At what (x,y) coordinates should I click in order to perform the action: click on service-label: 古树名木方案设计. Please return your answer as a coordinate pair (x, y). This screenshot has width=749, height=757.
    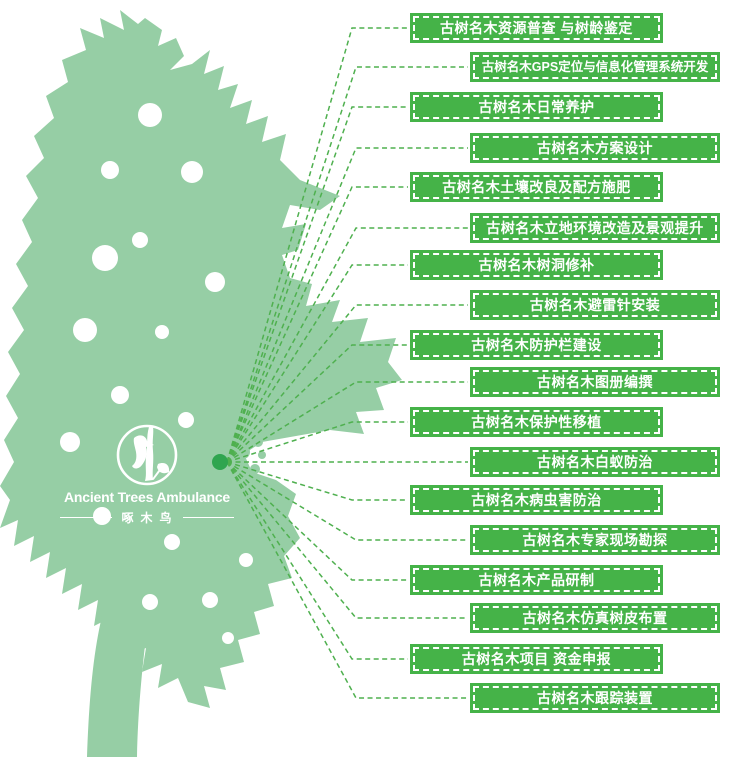
    Looking at the image, I should click on (595, 148).